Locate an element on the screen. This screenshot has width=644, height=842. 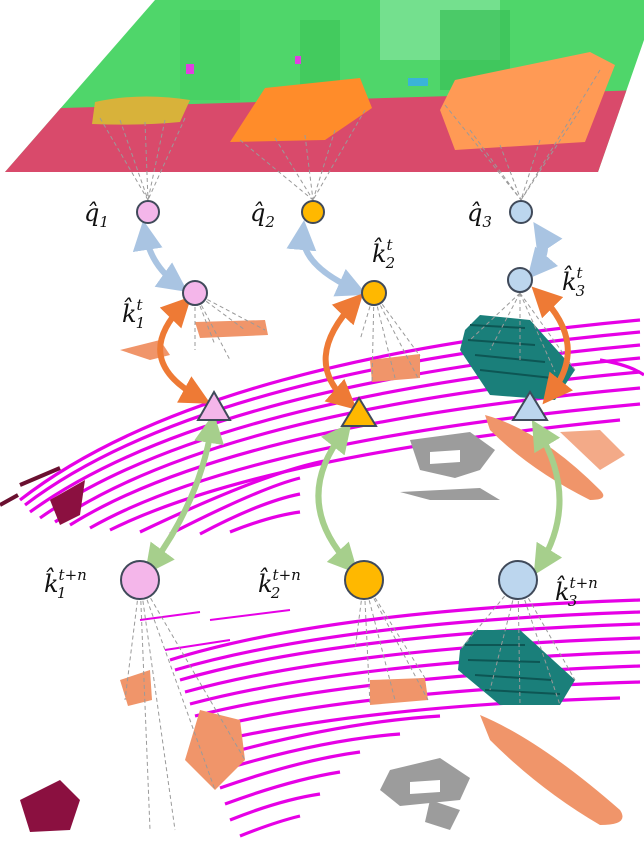
label-k2tn: k̂t+n 2 is located at coordinates (279, 584).